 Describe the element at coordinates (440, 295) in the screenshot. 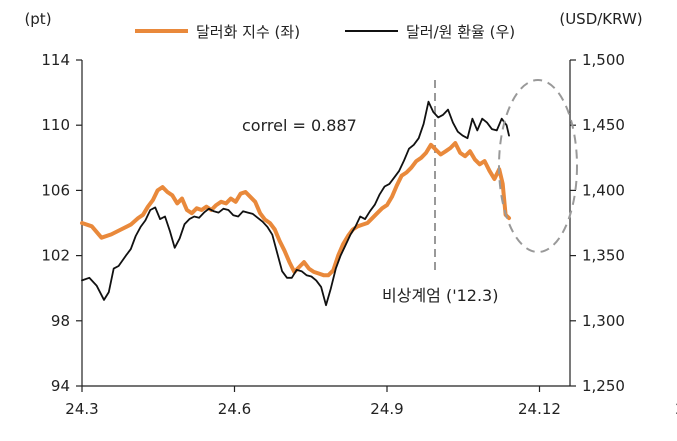

I see `martial-law-annotation: 비상계엄 ('12.3)` at that location.